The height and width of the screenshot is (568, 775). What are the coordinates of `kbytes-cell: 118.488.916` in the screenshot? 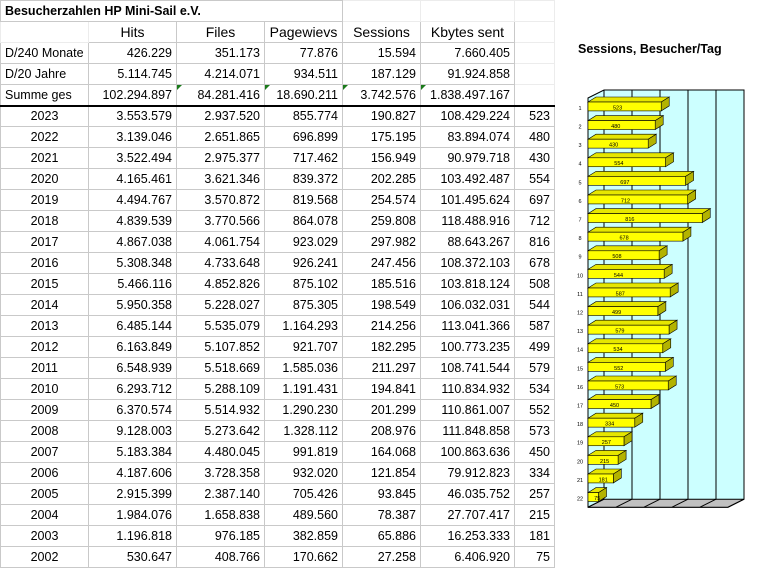 It's located at (467, 221).